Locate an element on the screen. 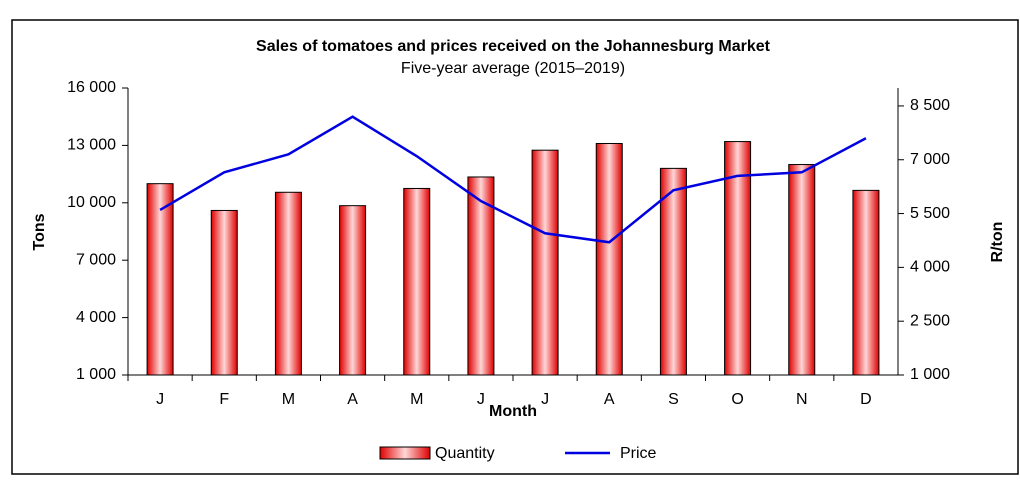 Image resolution: width=1020 pixels, height=480 pixels. y2-axis-title: R/ton is located at coordinates (997, 242).